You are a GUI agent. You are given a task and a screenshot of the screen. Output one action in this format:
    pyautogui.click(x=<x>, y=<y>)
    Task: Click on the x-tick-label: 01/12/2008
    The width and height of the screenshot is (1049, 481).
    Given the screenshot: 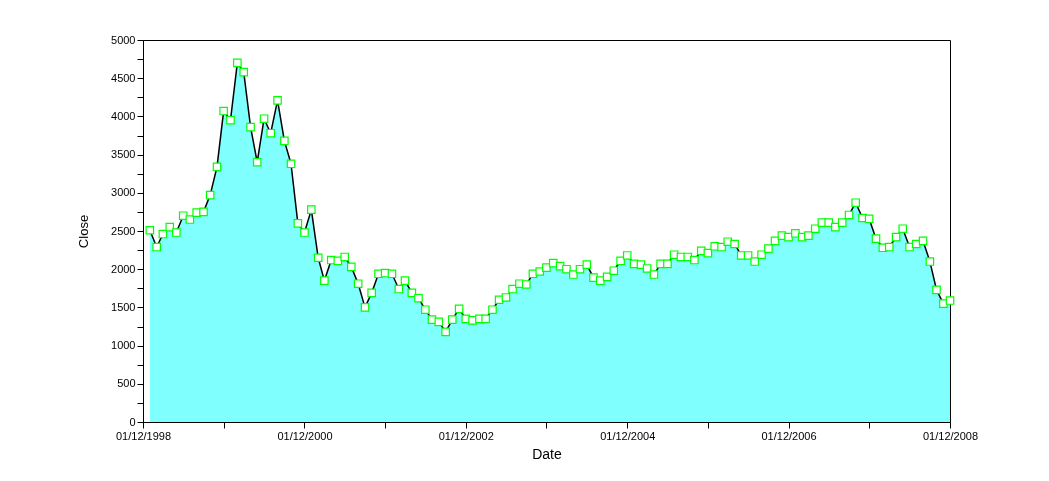 What is the action you would take?
    pyautogui.click(x=950, y=435)
    